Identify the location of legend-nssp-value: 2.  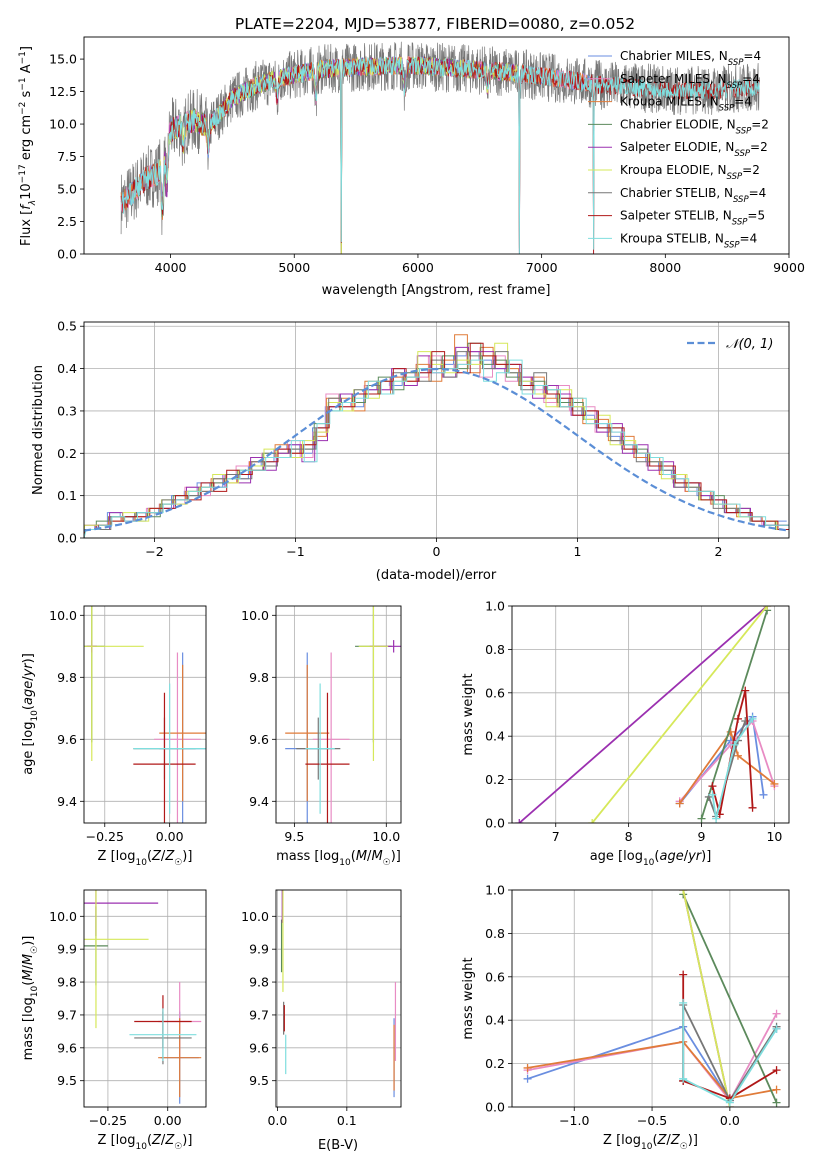
(765, 124).